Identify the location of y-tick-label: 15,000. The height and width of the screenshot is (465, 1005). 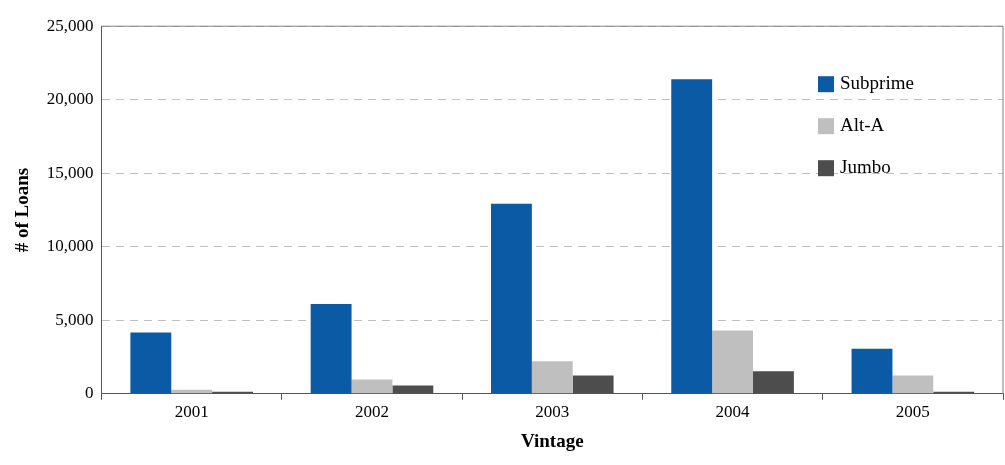
(70, 172).